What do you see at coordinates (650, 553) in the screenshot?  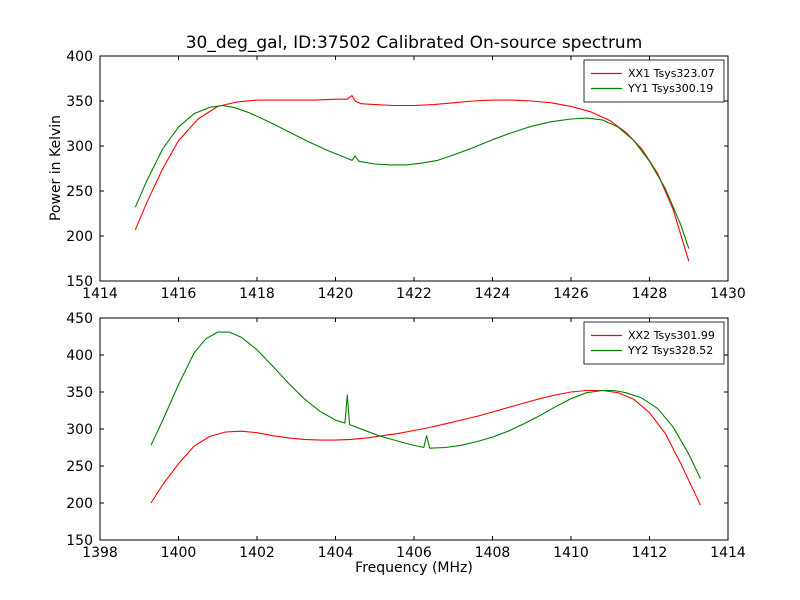 I see `x-tick-label: 1412` at bounding box center [650, 553].